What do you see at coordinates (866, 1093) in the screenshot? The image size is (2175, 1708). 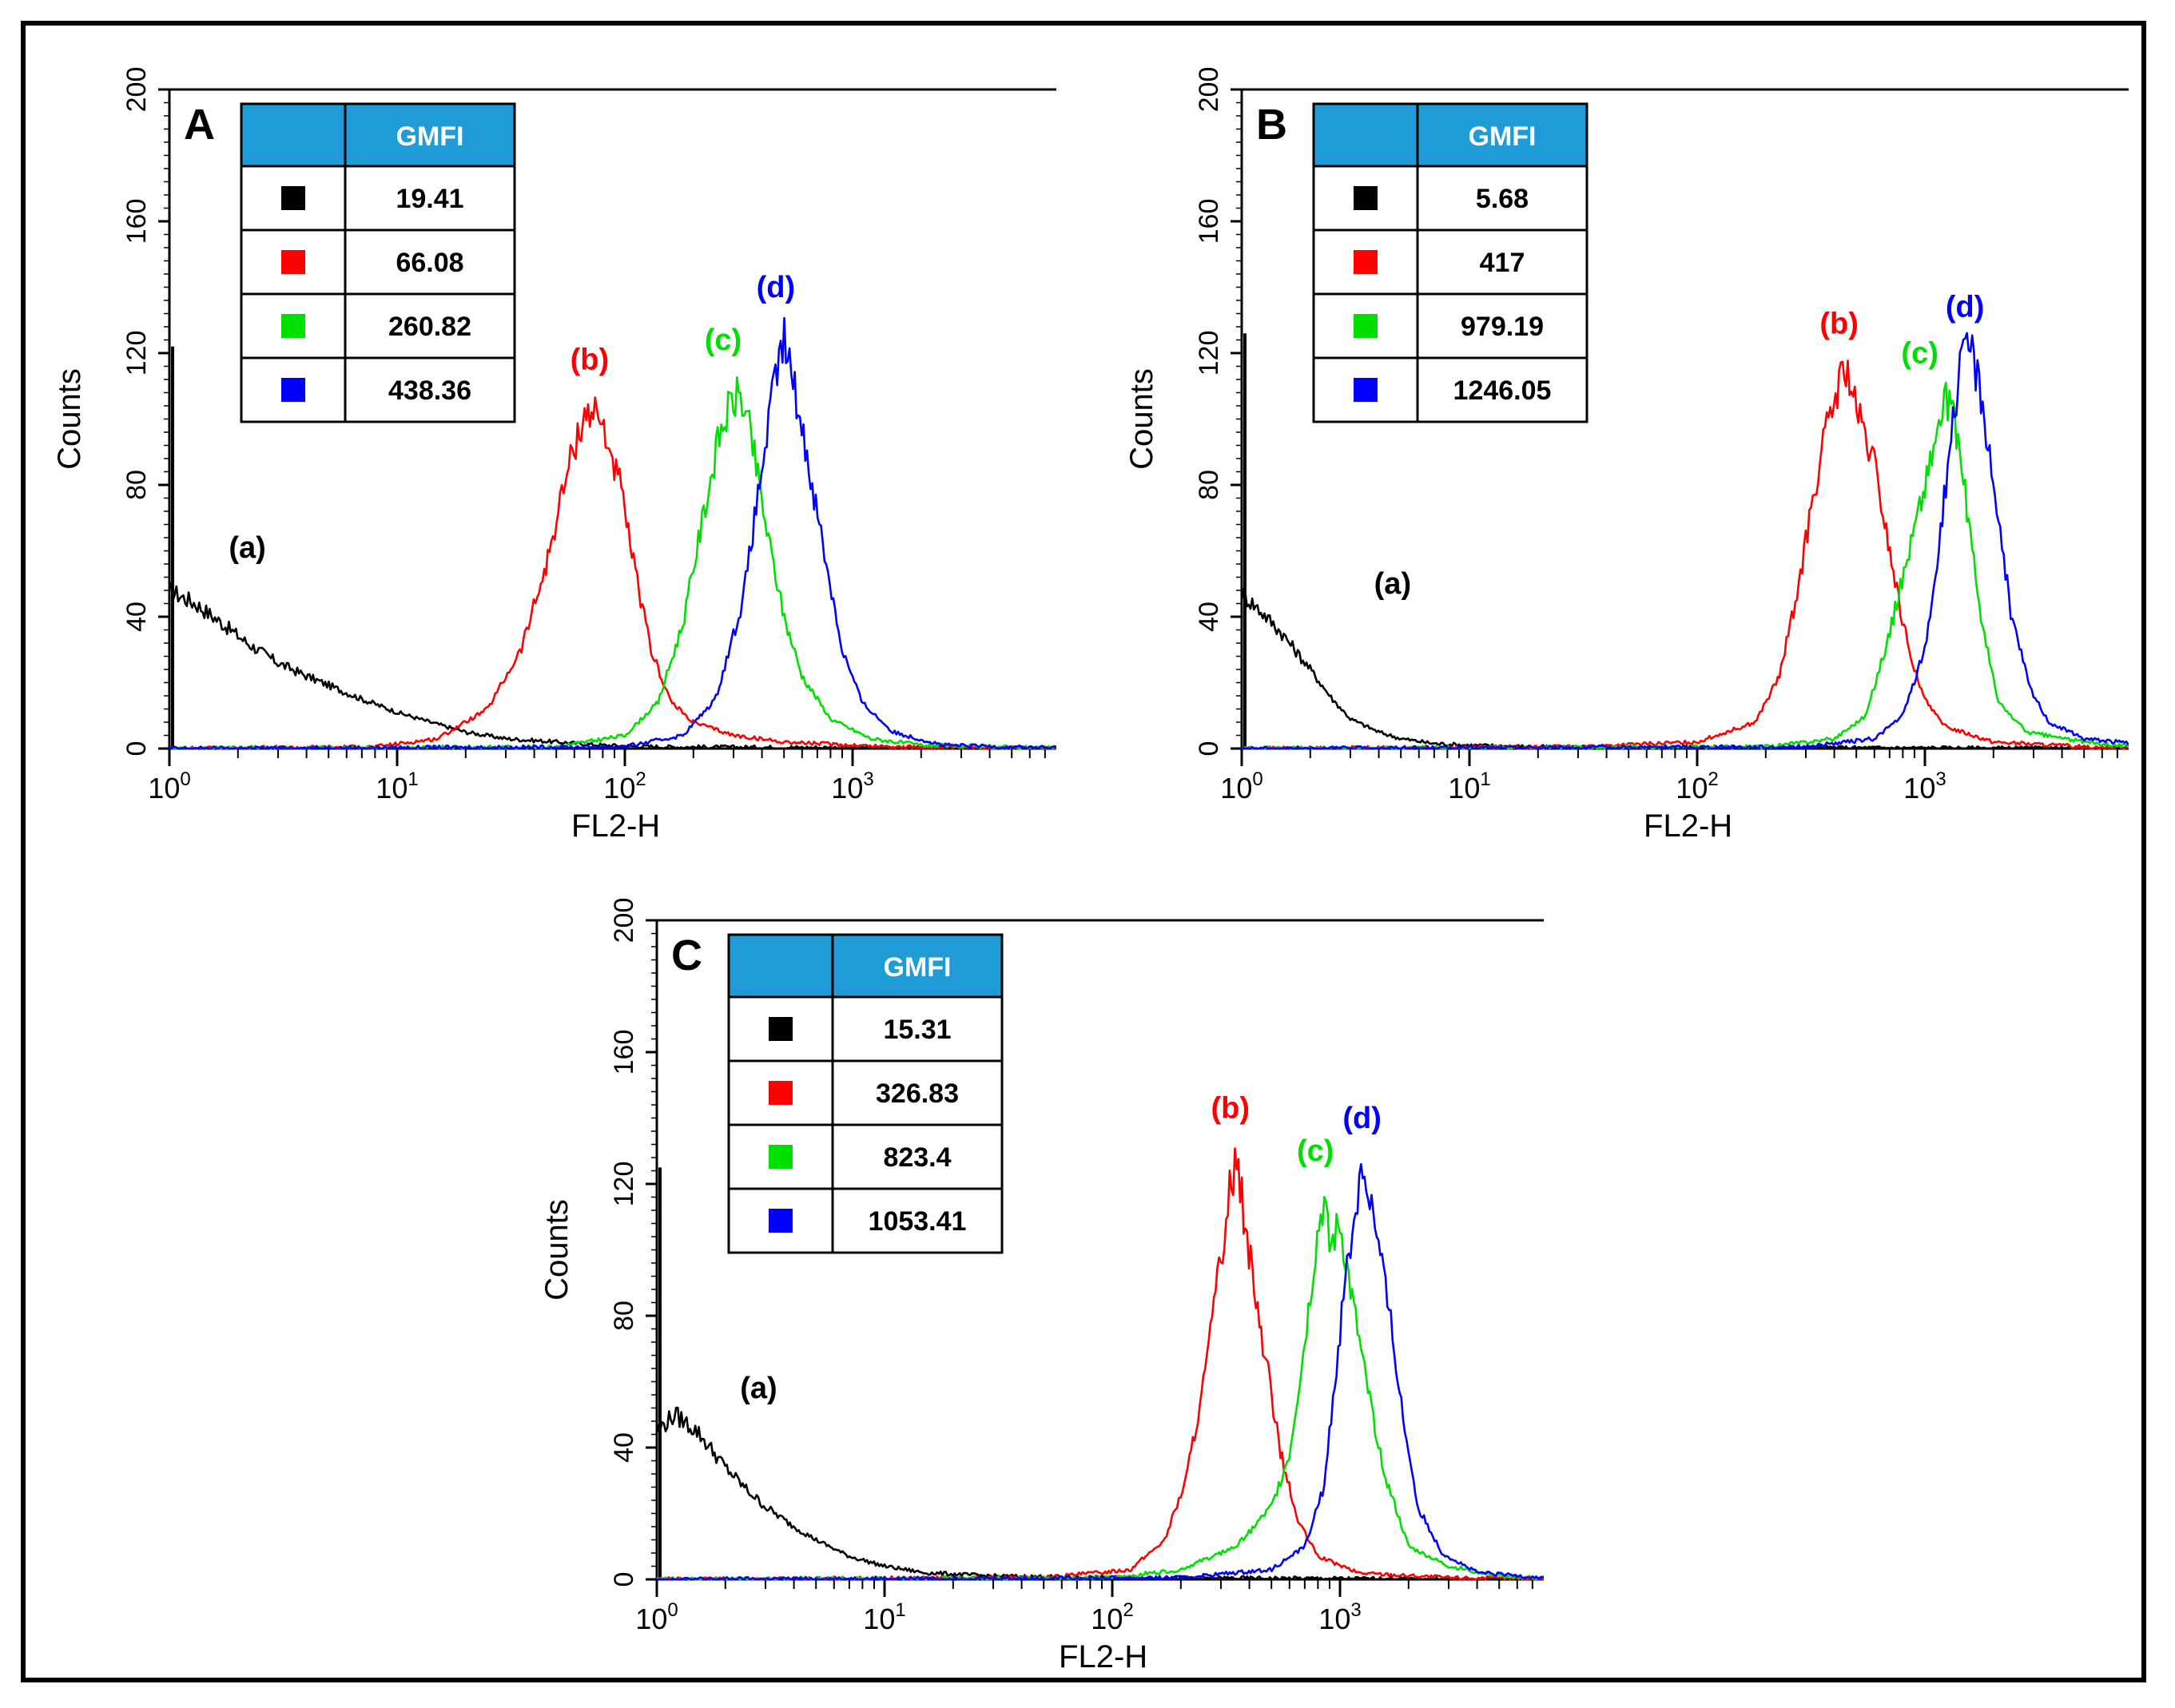 I see `gmfi-legend-table: GMFI 15.31 326.83 823.4 1053.41` at bounding box center [866, 1093].